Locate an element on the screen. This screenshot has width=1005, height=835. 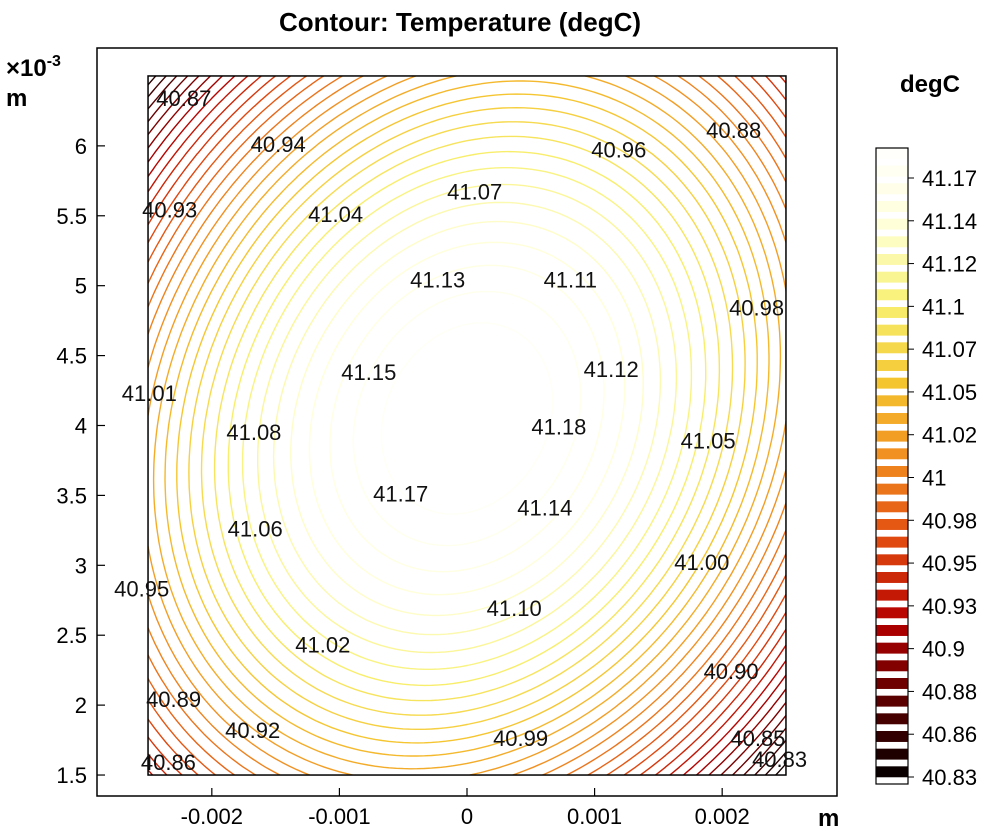
y-tick-label: 3 is located at coordinates (81, 565).